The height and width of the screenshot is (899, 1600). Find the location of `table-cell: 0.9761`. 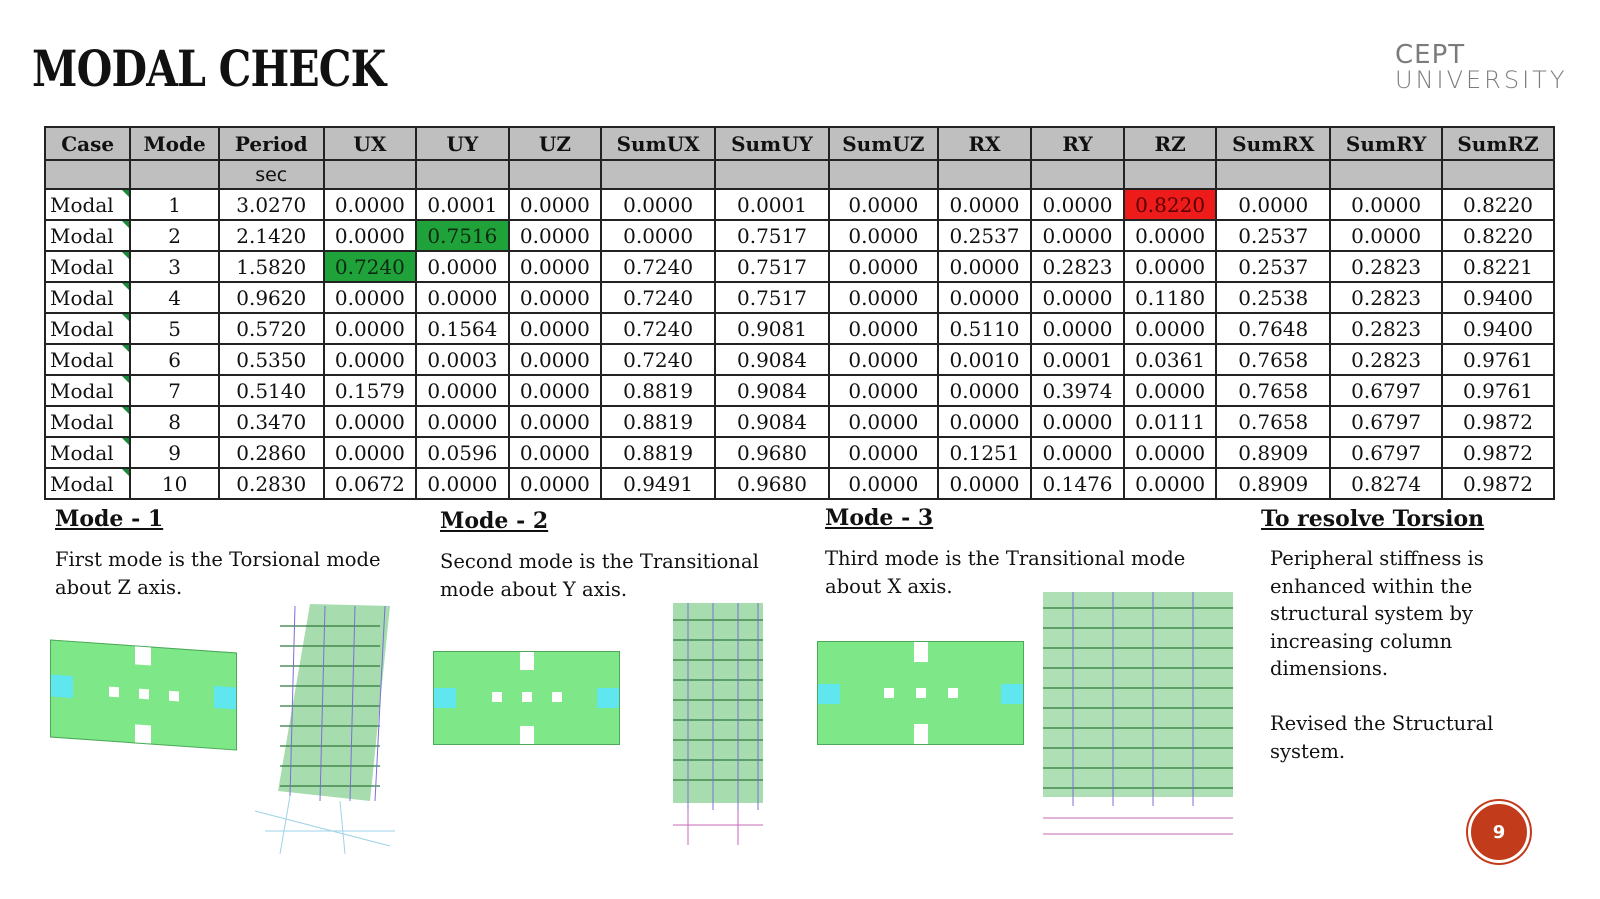

table-cell: 0.9761 is located at coordinates (1498, 390).